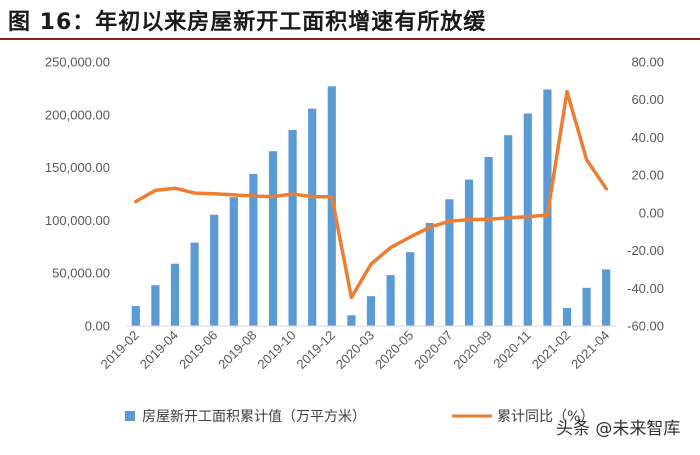 The image size is (700, 455). Describe the element at coordinates (120, 350) in the screenshot. I see `x-tick-label: 2019-02` at that location.